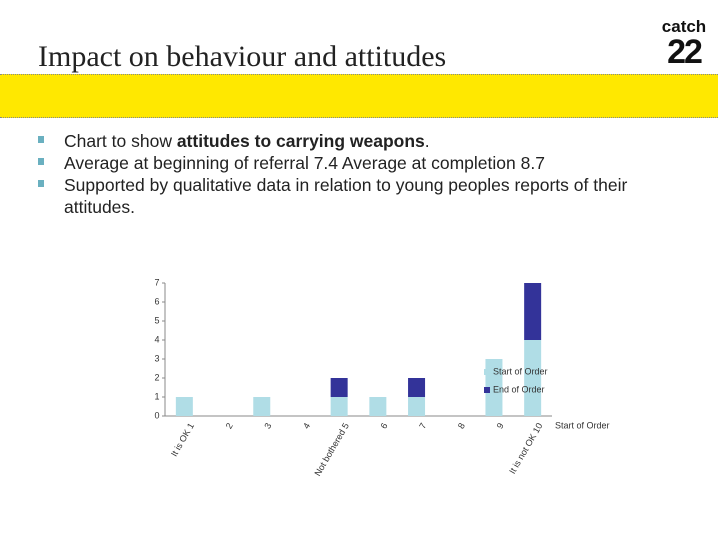 This screenshot has height=540, width=720. Describe the element at coordinates (156, 339) in the screenshot. I see `y-tick-label: 4` at that location.